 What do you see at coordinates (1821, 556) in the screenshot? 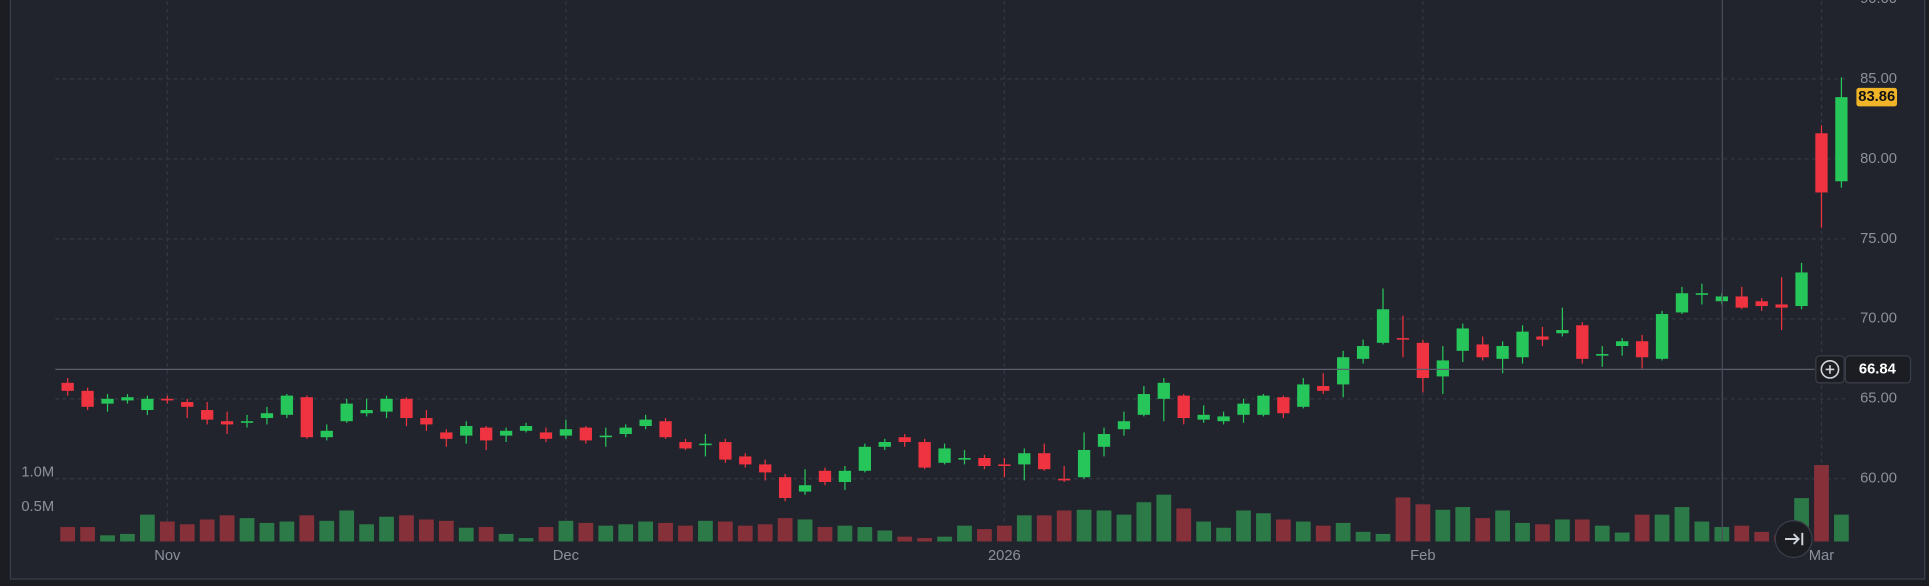
I see `x-tick-label: Mar` at bounding box center [1821, 556].